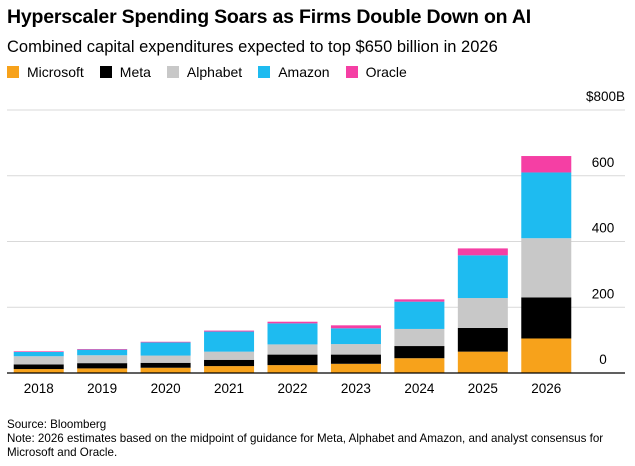 The width and height of the screenshot is (635, 466). I want to click on bar-segment-alphabet-2025, so click(482, 313).